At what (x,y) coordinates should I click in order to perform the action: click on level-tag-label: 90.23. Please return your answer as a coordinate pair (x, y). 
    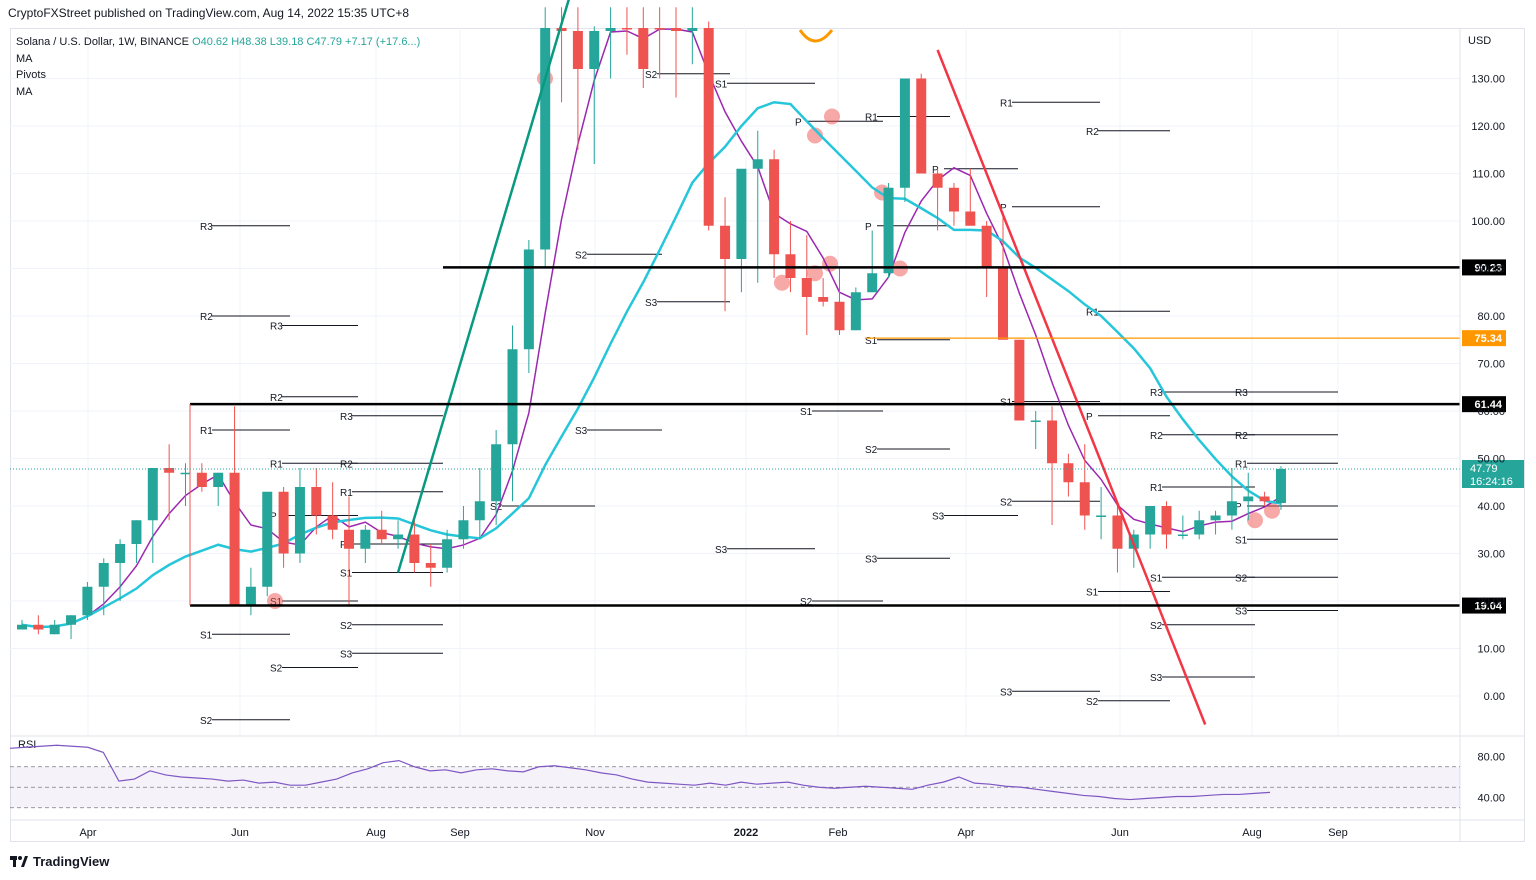
    Looking at the image, I should click on (1488, 268).